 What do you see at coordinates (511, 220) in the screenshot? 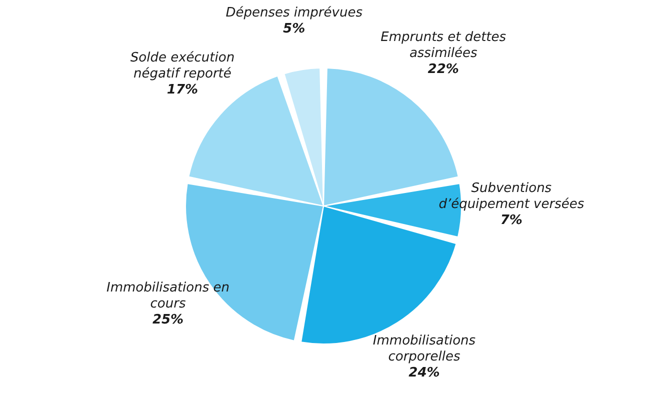
I see `data-label: 7%` at bounding box center [511, 220].